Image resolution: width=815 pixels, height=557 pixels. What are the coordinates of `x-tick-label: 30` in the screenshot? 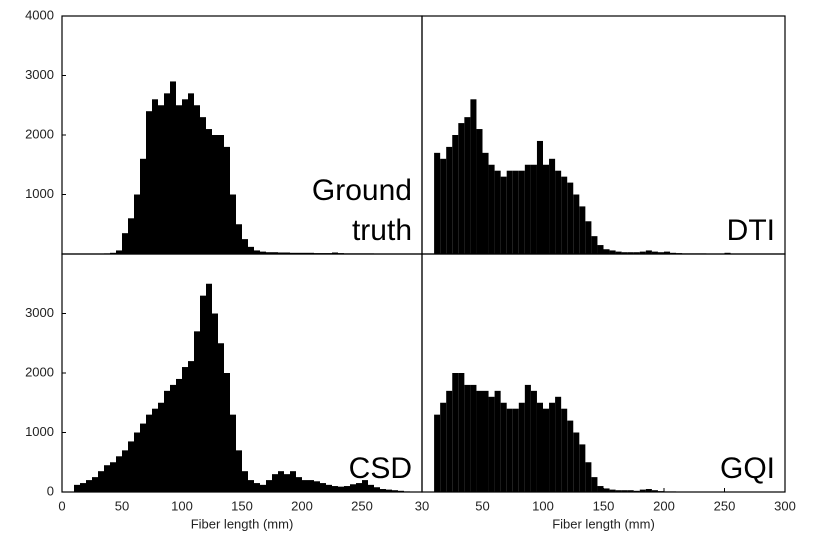 It's located at (422, 505).